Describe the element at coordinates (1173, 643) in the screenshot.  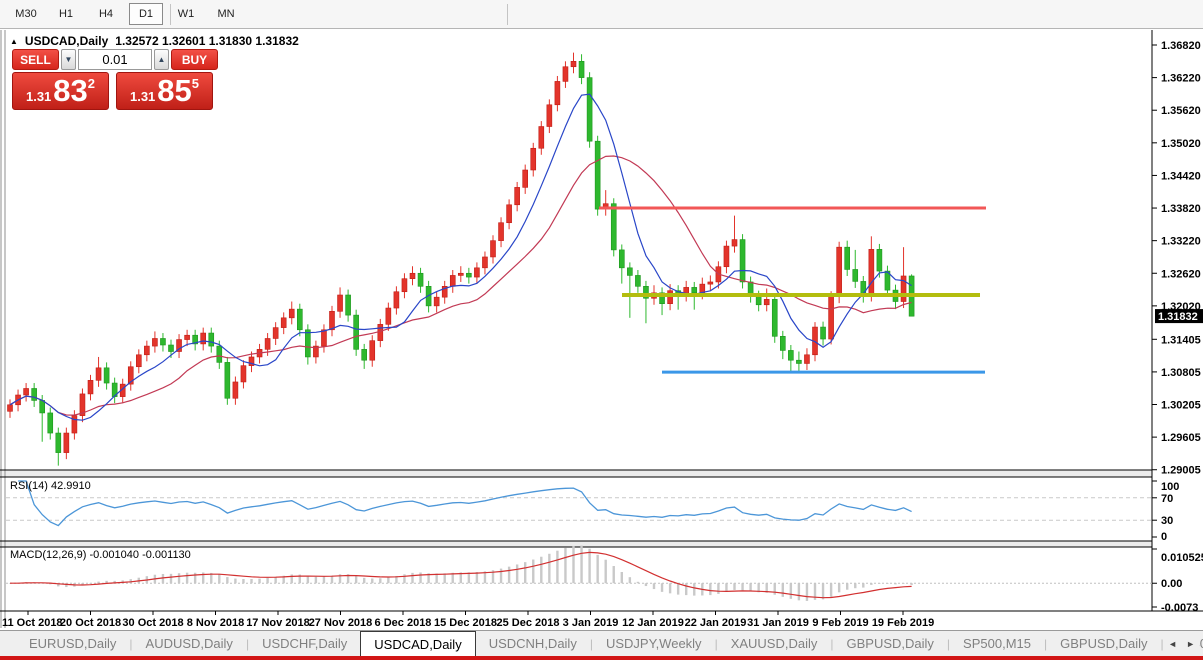
I see `tab-scroll-left-icon: ◄` at that location.